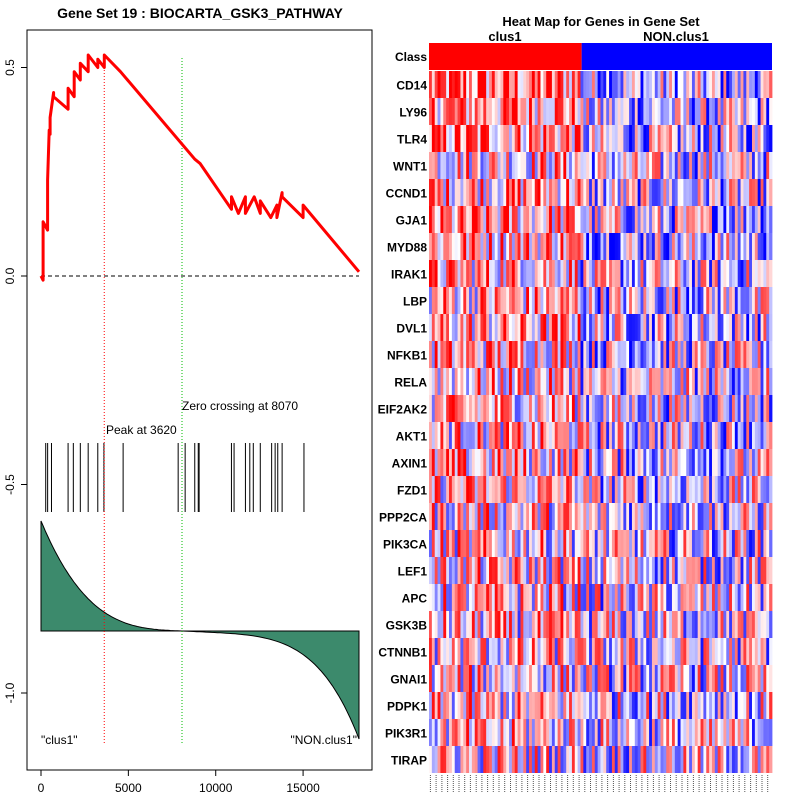 The width and height of the screenshot is (800, 800). What do you see at coordinates (200, 13) in the screenshot?
I see `enrichment-plot-title: Gene Set 19 : BIOCARTA_GSK3_PATHWAY` at bounding box center [200, 13].